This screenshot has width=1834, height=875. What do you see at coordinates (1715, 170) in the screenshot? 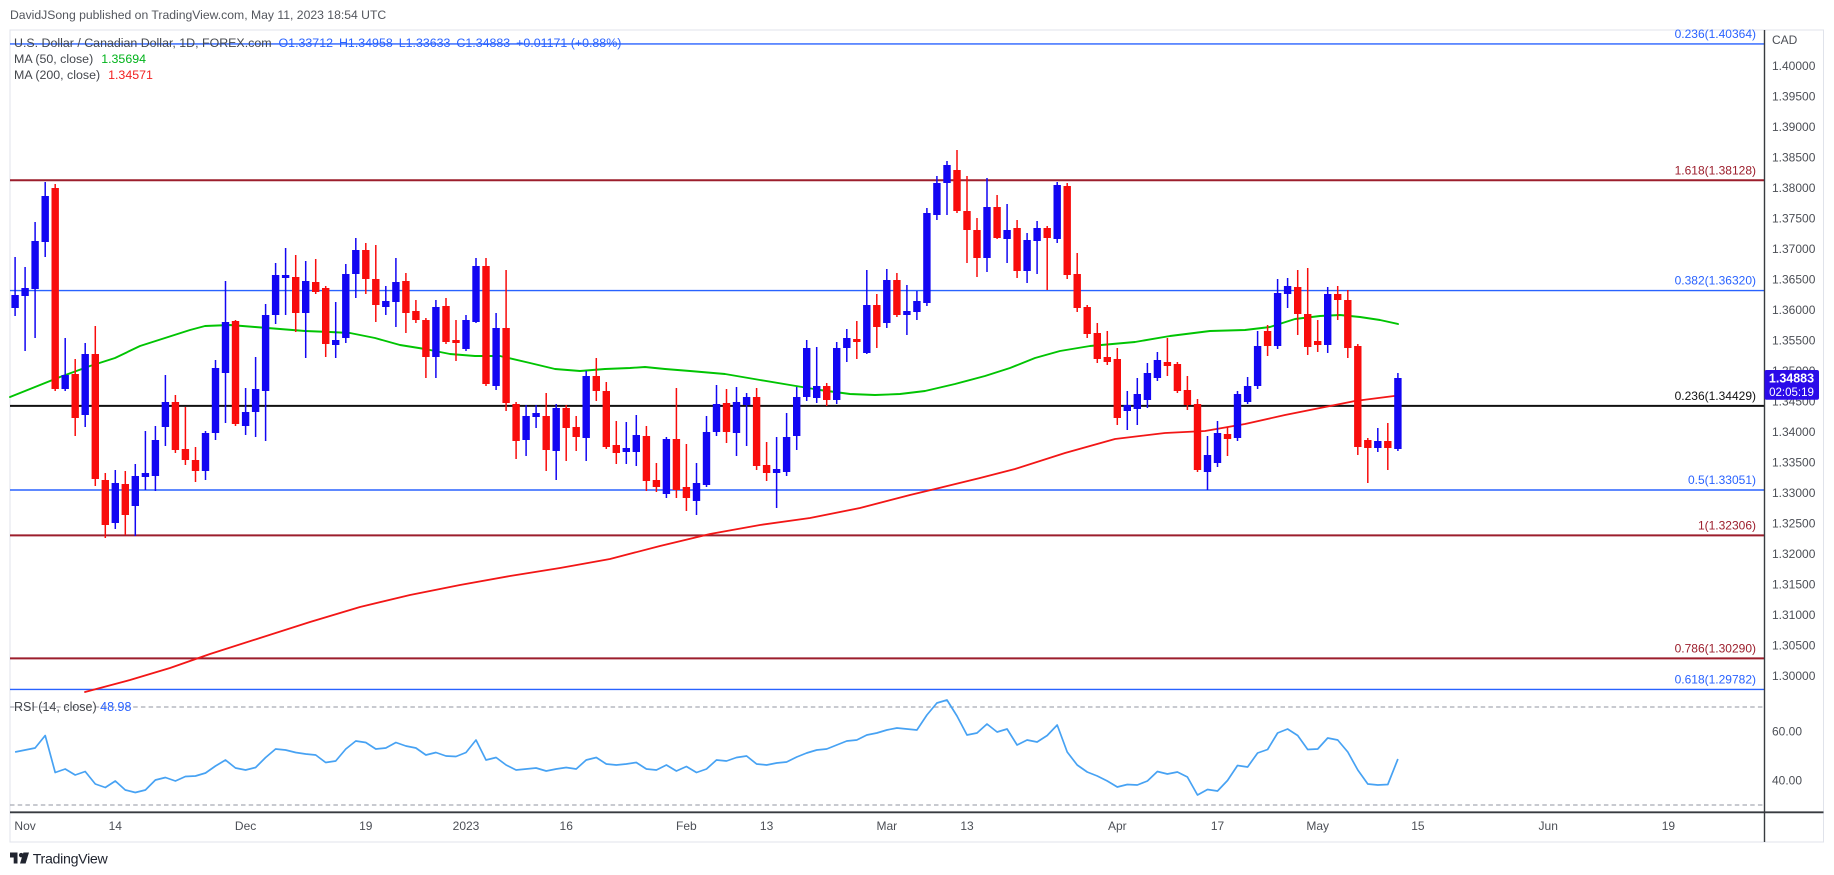
I see `svg-text: 1.618(1.38128)` at bounding box center [1715, 170].